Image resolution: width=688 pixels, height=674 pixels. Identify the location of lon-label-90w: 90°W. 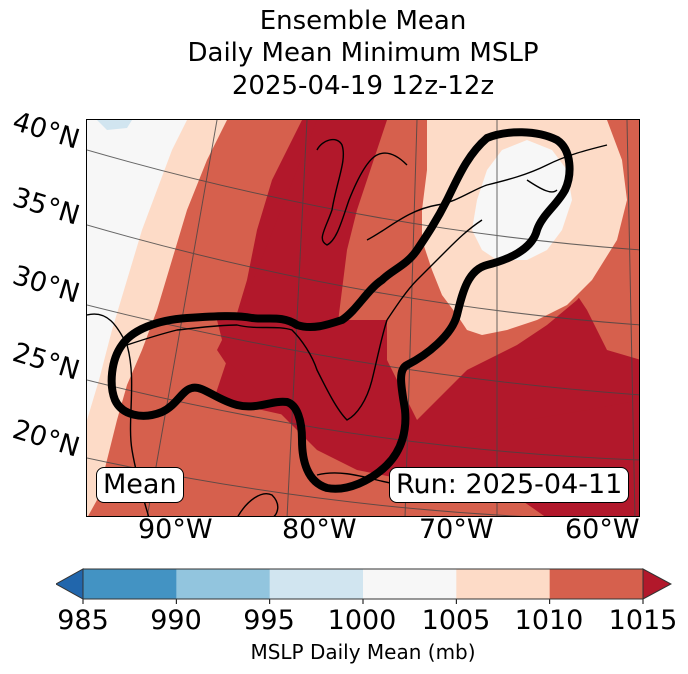
(175, 529).